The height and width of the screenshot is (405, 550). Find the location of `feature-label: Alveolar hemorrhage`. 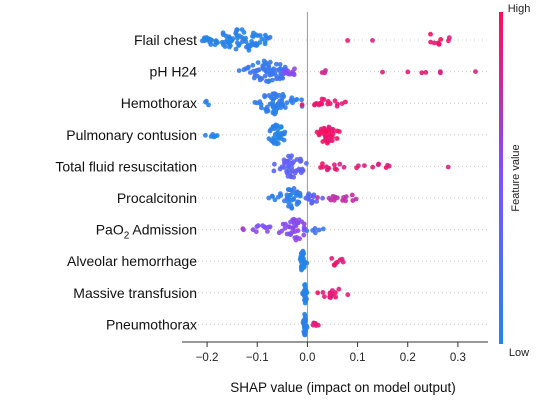

feature-label: Alveolar hemorrhage is located at coordinates (132, 261).